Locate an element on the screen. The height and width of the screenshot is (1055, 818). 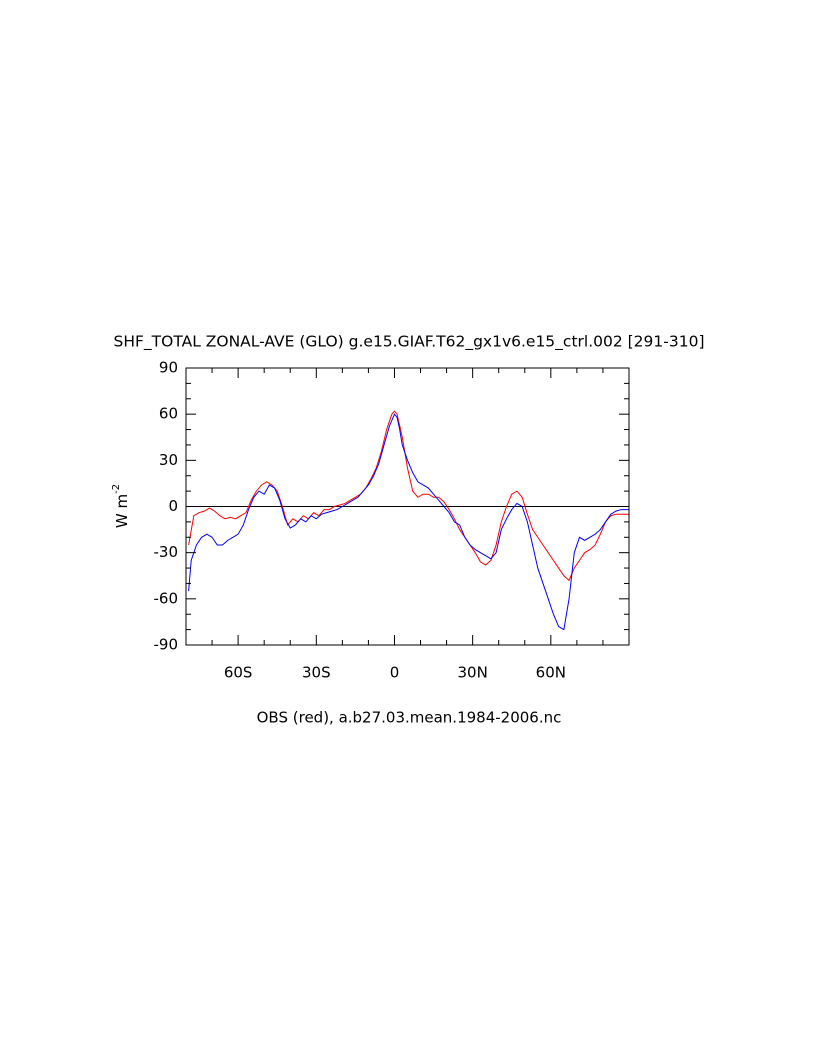
y-tick-label: -60 is located at coordinates (166, 598).